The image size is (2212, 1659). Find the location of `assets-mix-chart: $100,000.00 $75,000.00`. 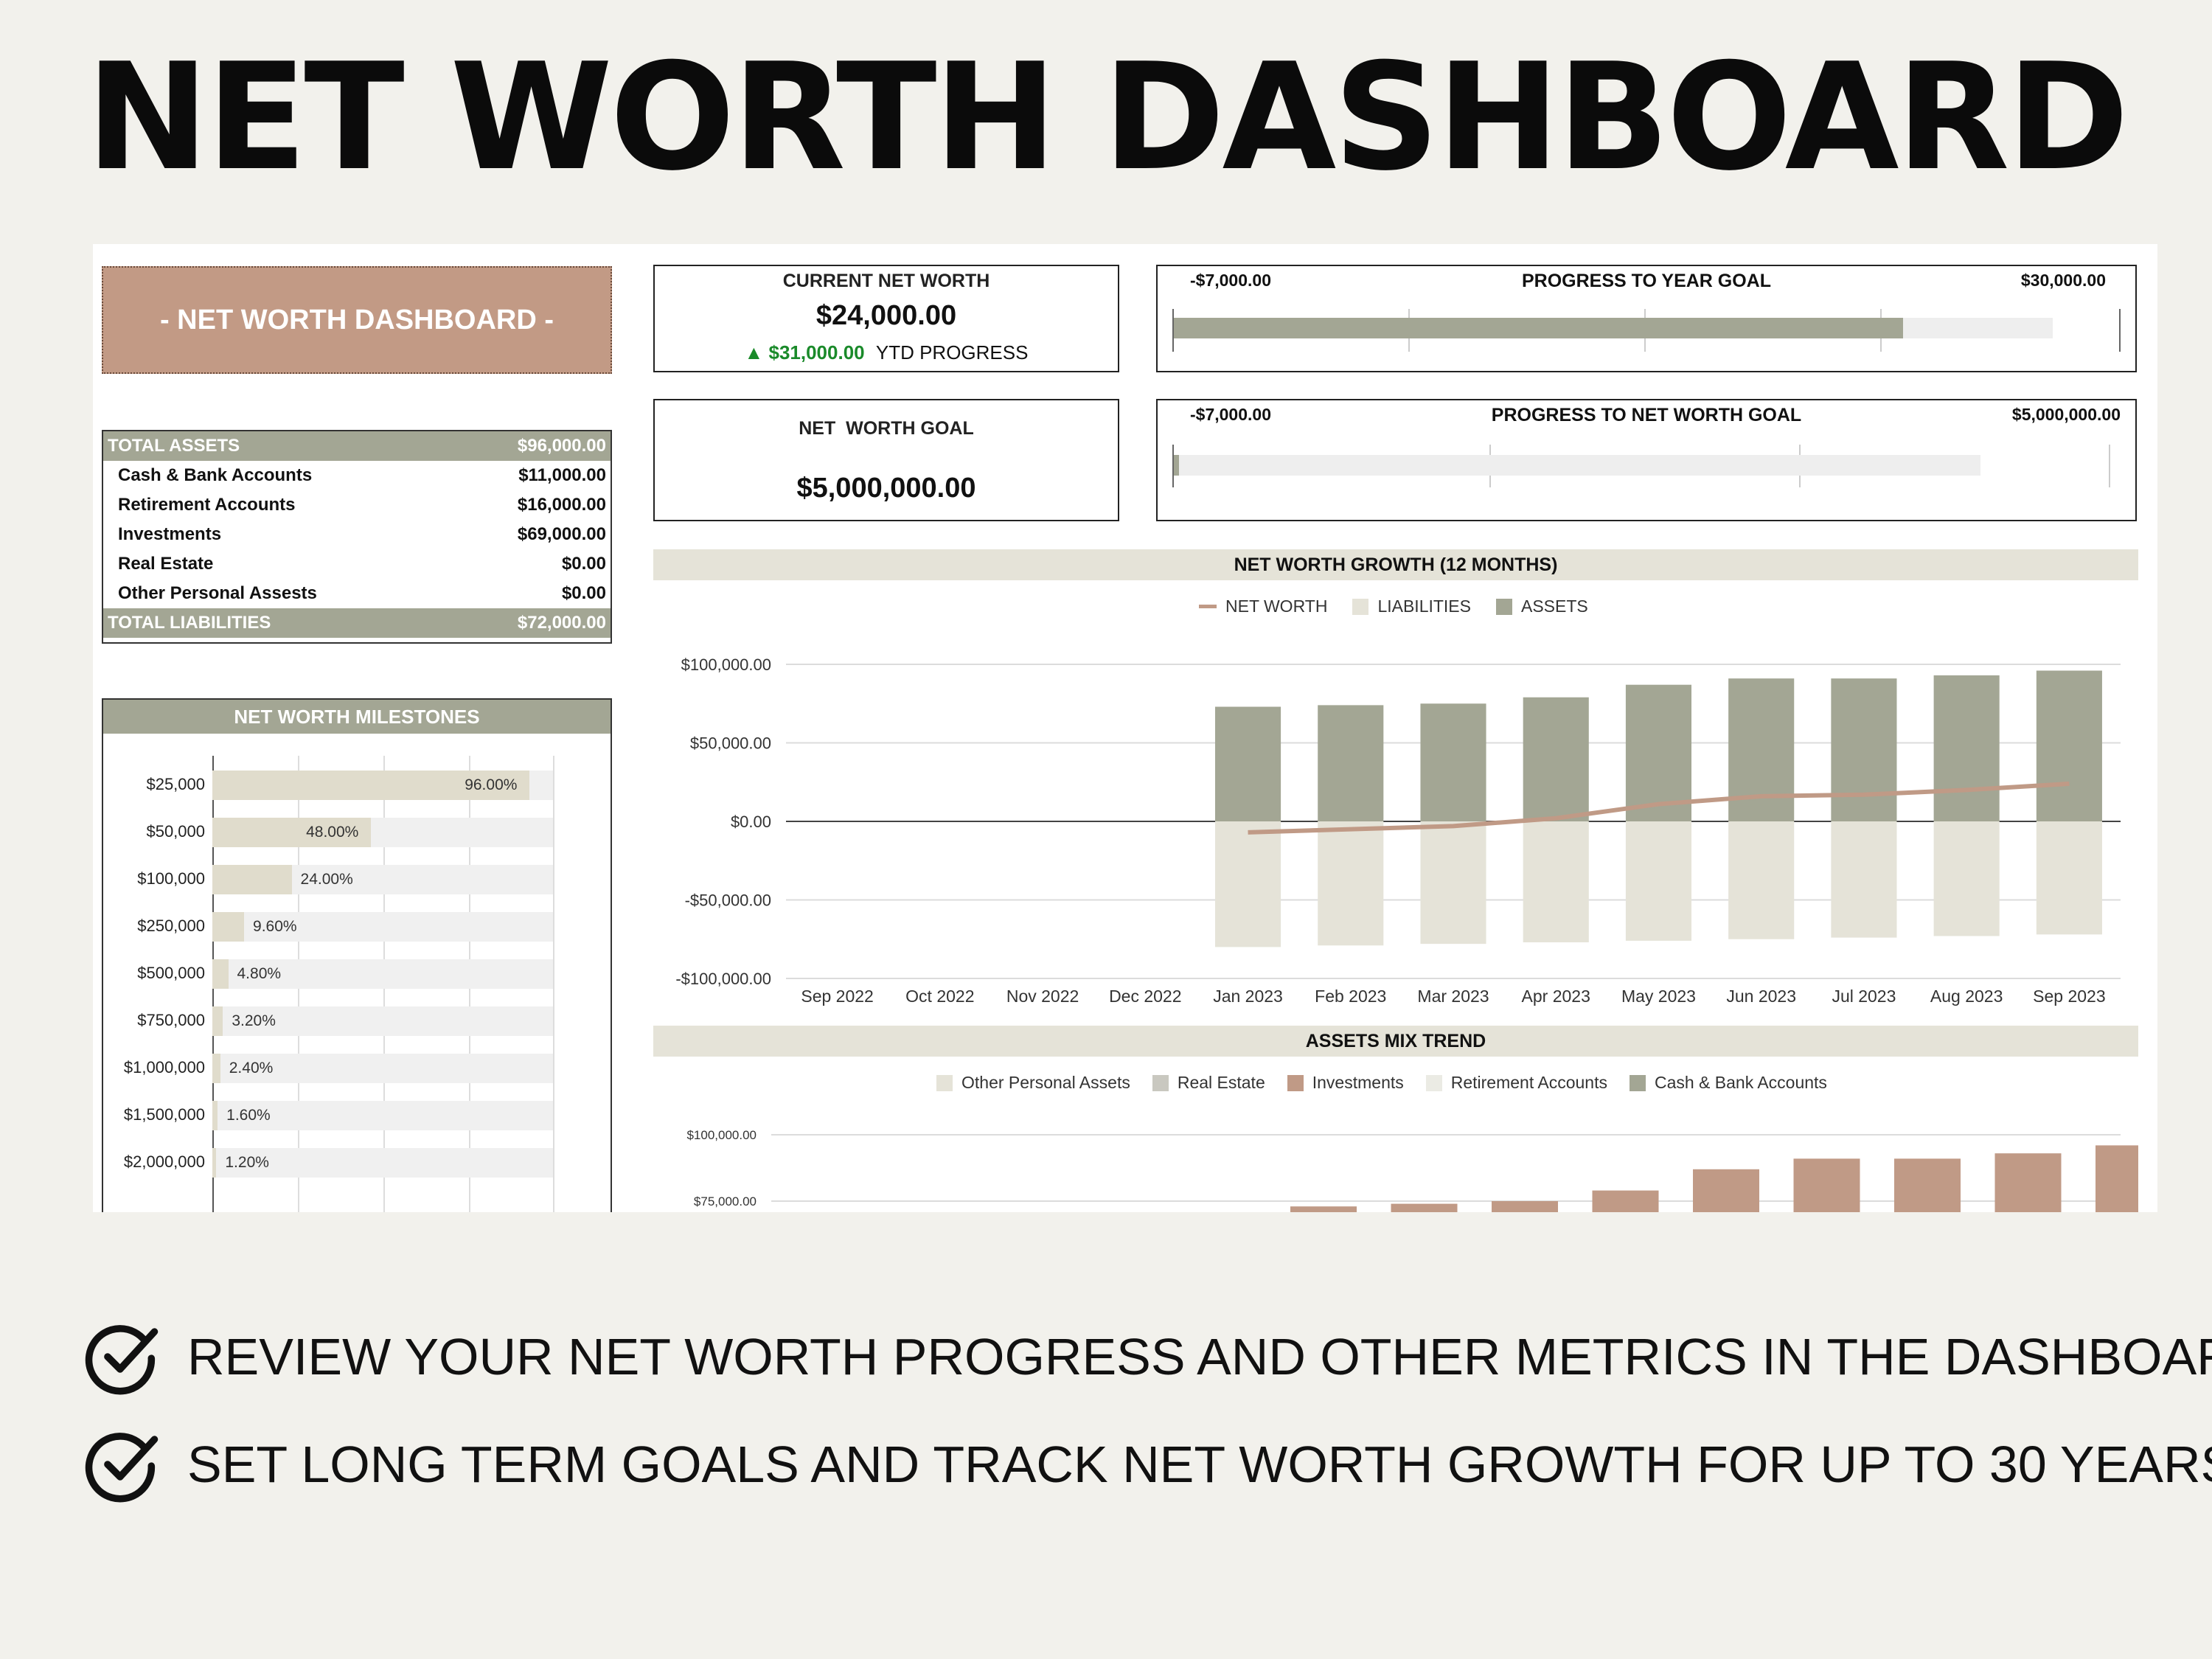

assets-mix-chart: $100,000.00 $75,000.00 is located at coordinates (1412, 1170).